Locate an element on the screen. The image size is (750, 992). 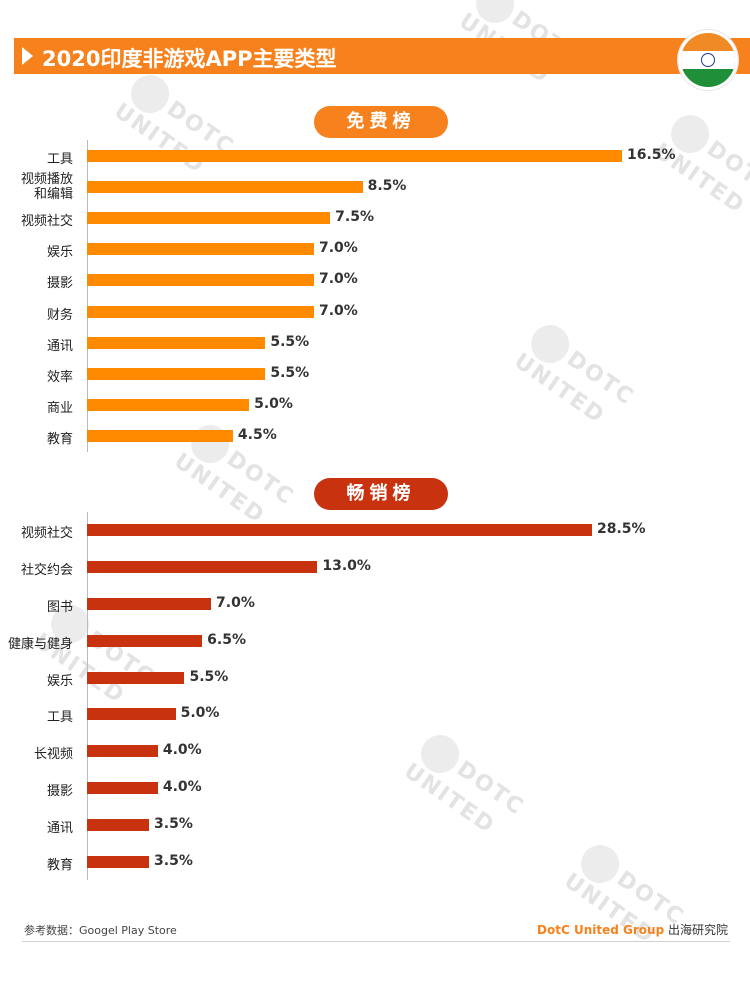
category-label: 视频播放 和编辑 is located at coordinates (46, 186).